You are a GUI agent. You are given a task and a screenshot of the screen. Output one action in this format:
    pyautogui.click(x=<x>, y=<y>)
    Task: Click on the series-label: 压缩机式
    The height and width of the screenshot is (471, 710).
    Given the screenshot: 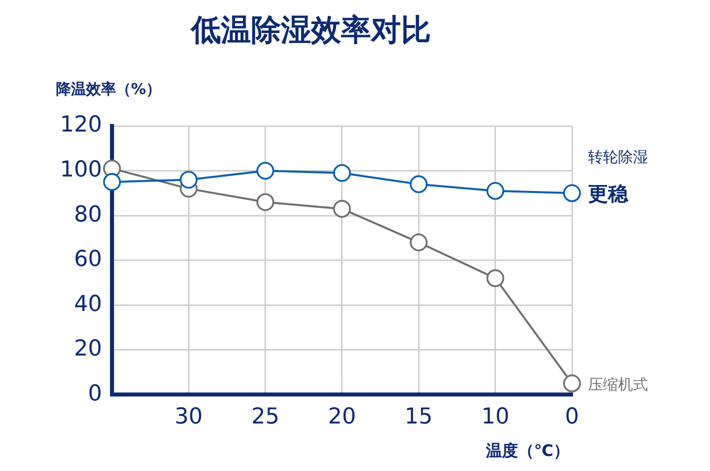 What is the action you would take?
    pyautogui.click(x=618, y=384)
    